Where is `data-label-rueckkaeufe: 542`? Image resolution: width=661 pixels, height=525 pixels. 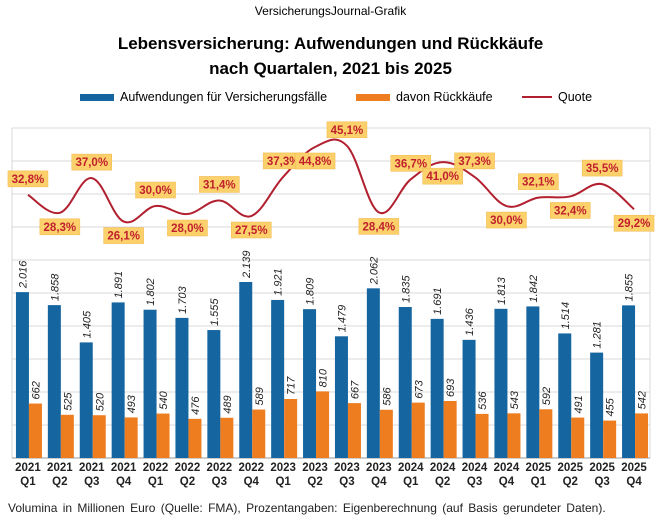 data-label-rueckkaeufe: 542 is located at coordinates (643, 400).